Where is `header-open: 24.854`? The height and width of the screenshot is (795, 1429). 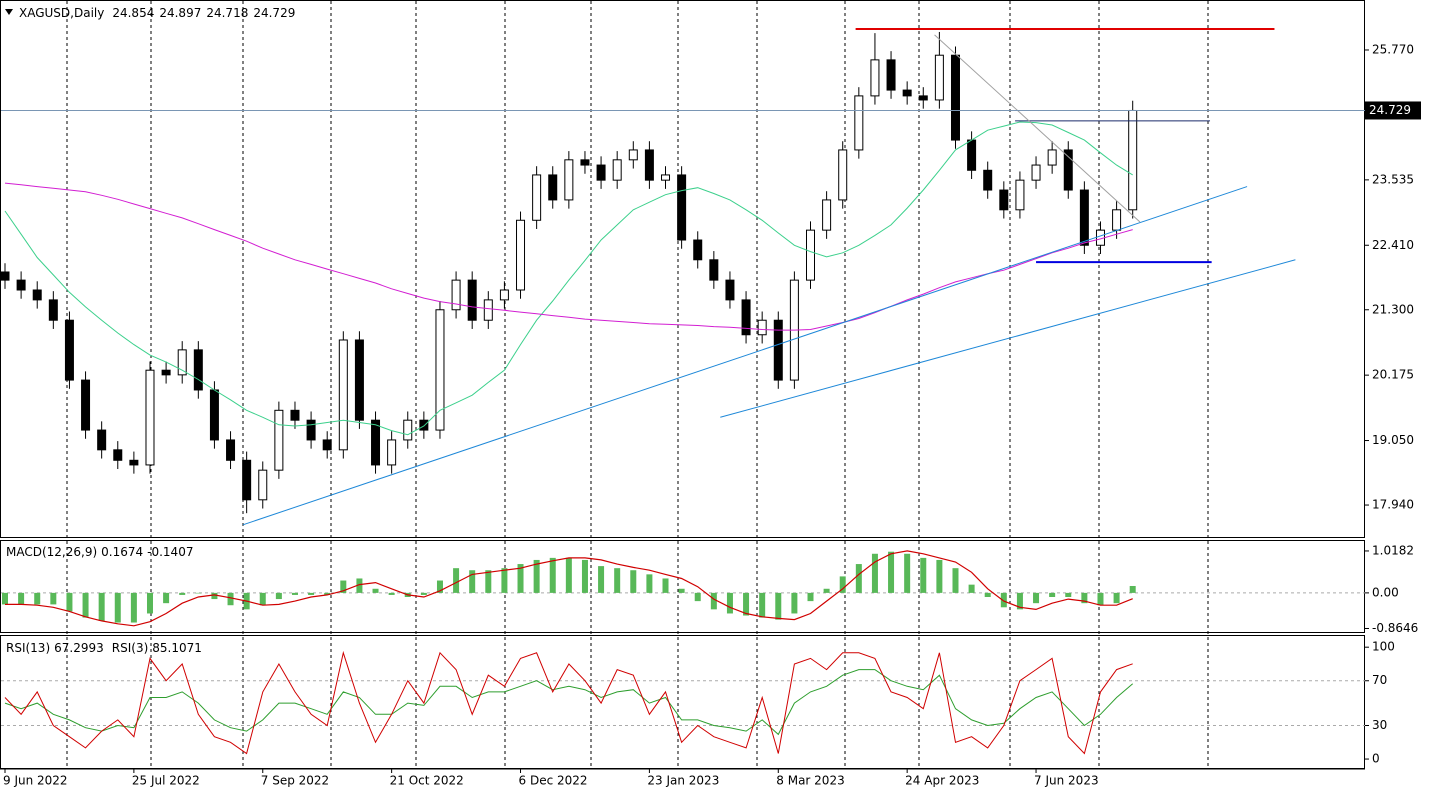 header-open: 24.854 is located at coordinates (133, 13).